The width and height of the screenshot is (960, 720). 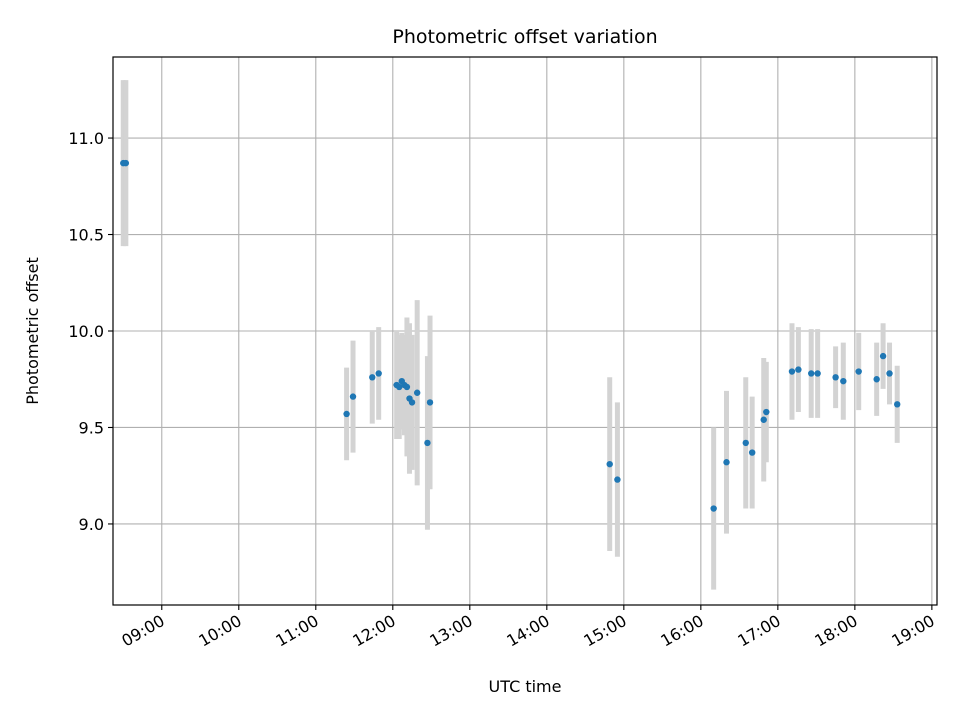 I want to click on y-axis-ticks: 9.0 9.5 10.0 10.5 11.0, so click(x=90, y=331).